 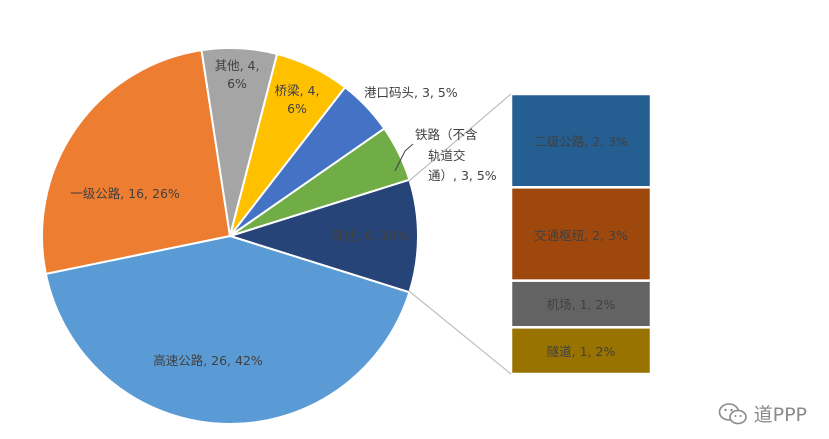 I want to click on bar-segment-class2-road, so click(x=581, y=140).